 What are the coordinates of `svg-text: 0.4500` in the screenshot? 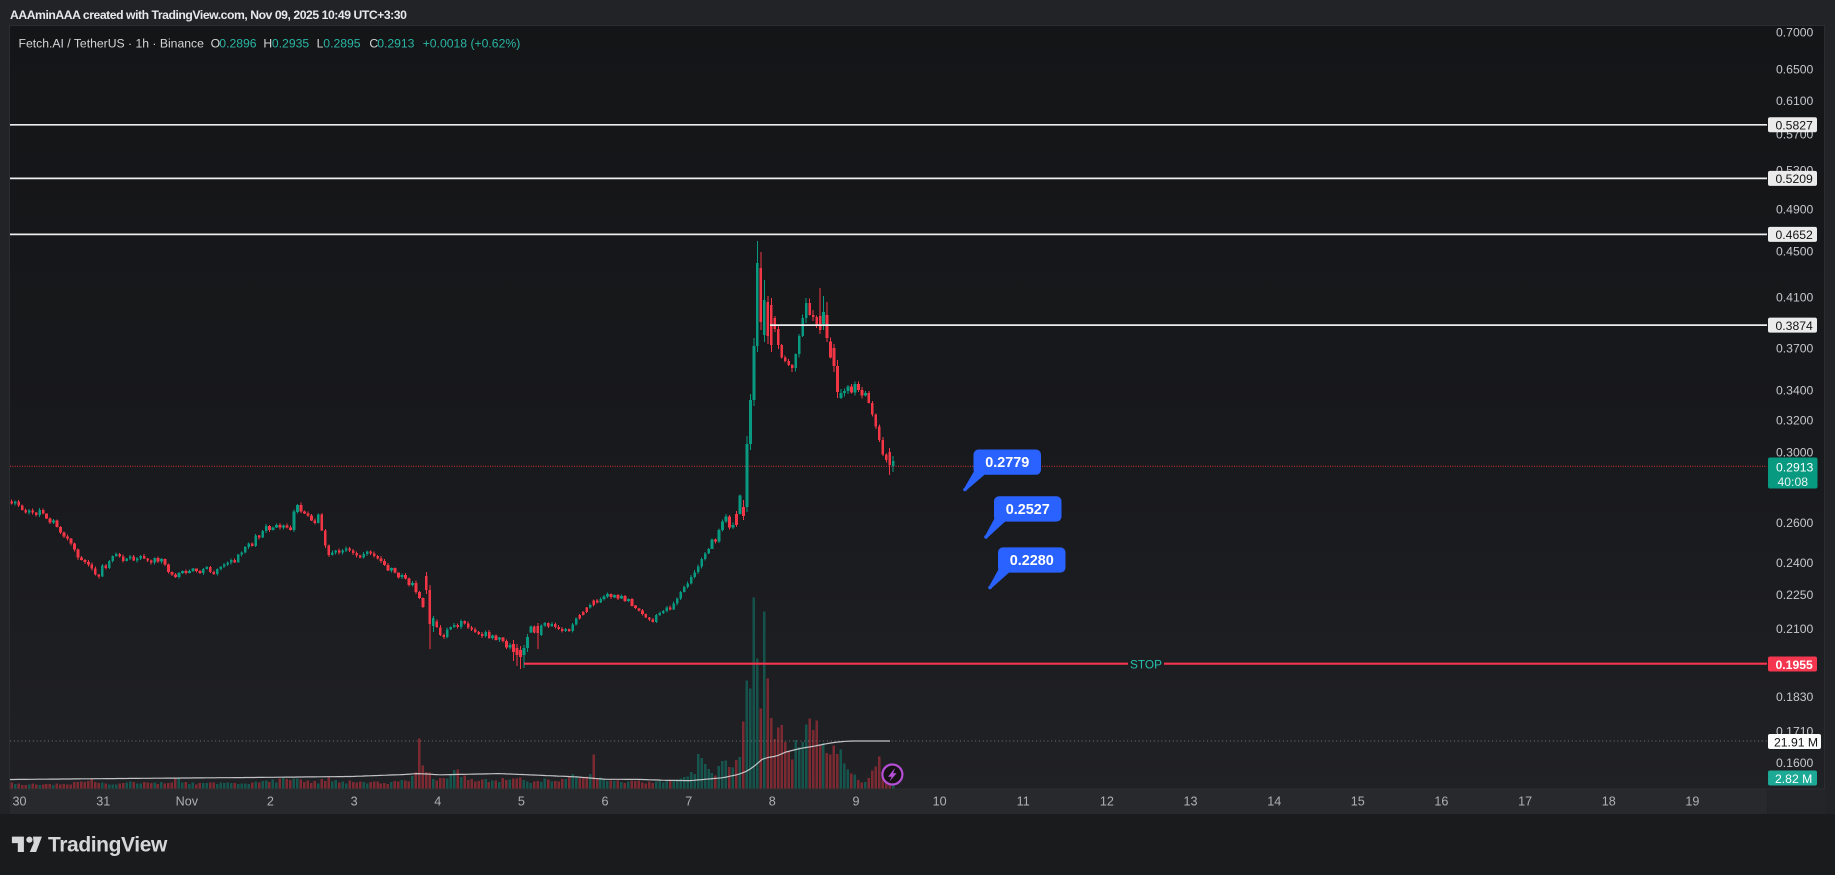 It's located at (1794, 252).